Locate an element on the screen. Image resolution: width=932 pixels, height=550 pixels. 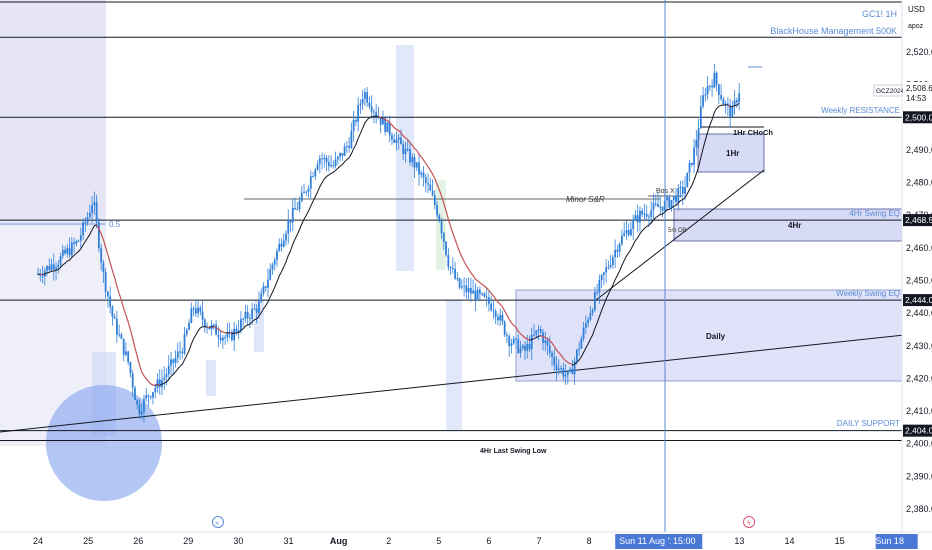
y-tick-label: 2,420.0 is located at coordinates (919, 378).